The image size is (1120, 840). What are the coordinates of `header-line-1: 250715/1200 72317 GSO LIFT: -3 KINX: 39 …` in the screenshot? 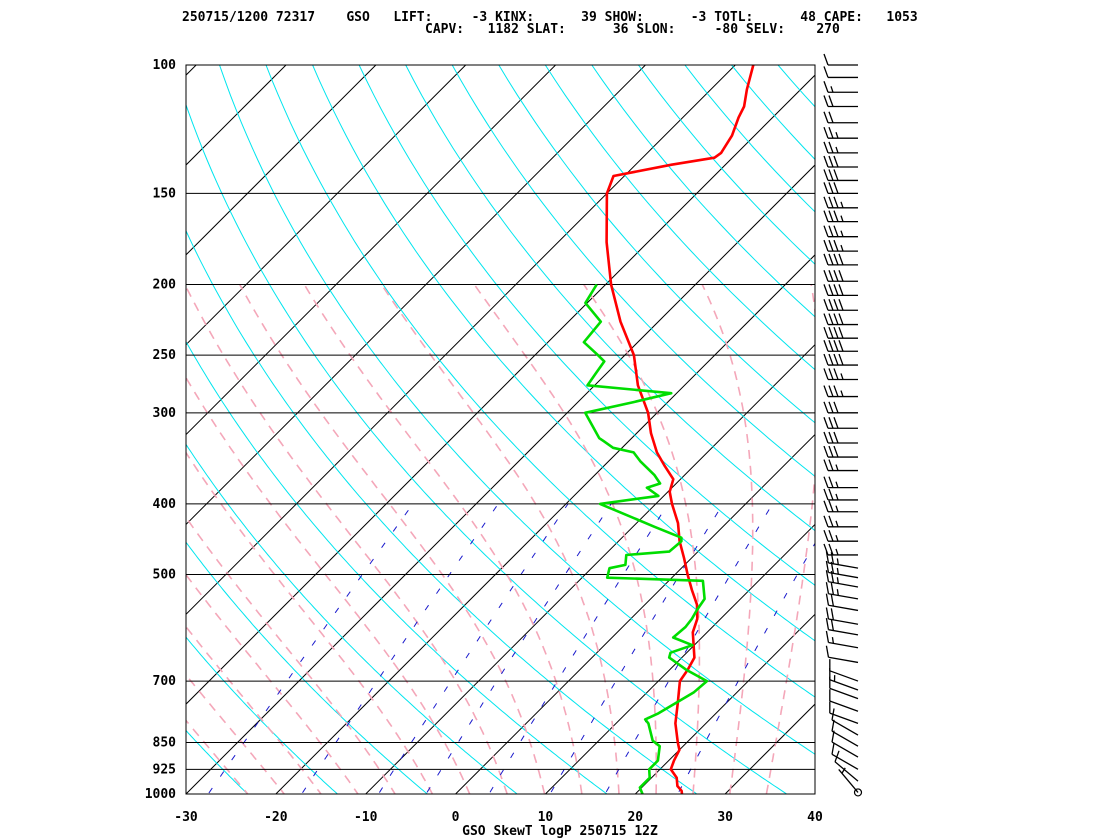 It's located at (550, 17).